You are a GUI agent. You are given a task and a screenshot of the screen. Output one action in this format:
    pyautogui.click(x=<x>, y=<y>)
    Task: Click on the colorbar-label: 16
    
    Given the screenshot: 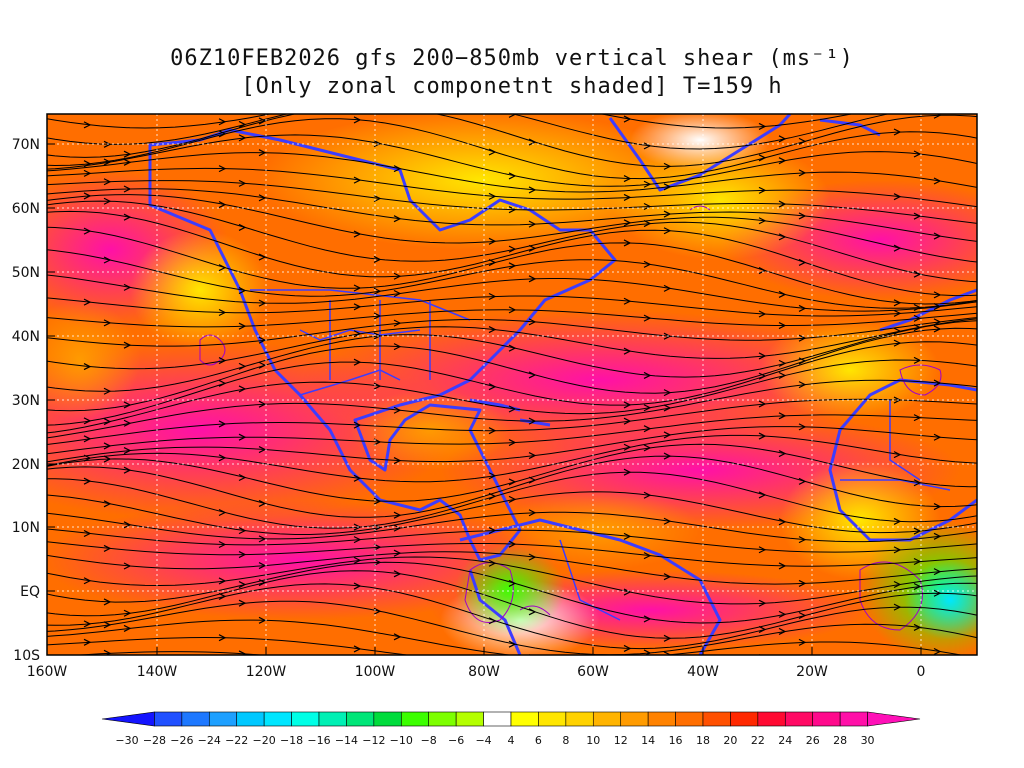 What is the action you would take?
    pyautogui.click(x=676, y=740)
    